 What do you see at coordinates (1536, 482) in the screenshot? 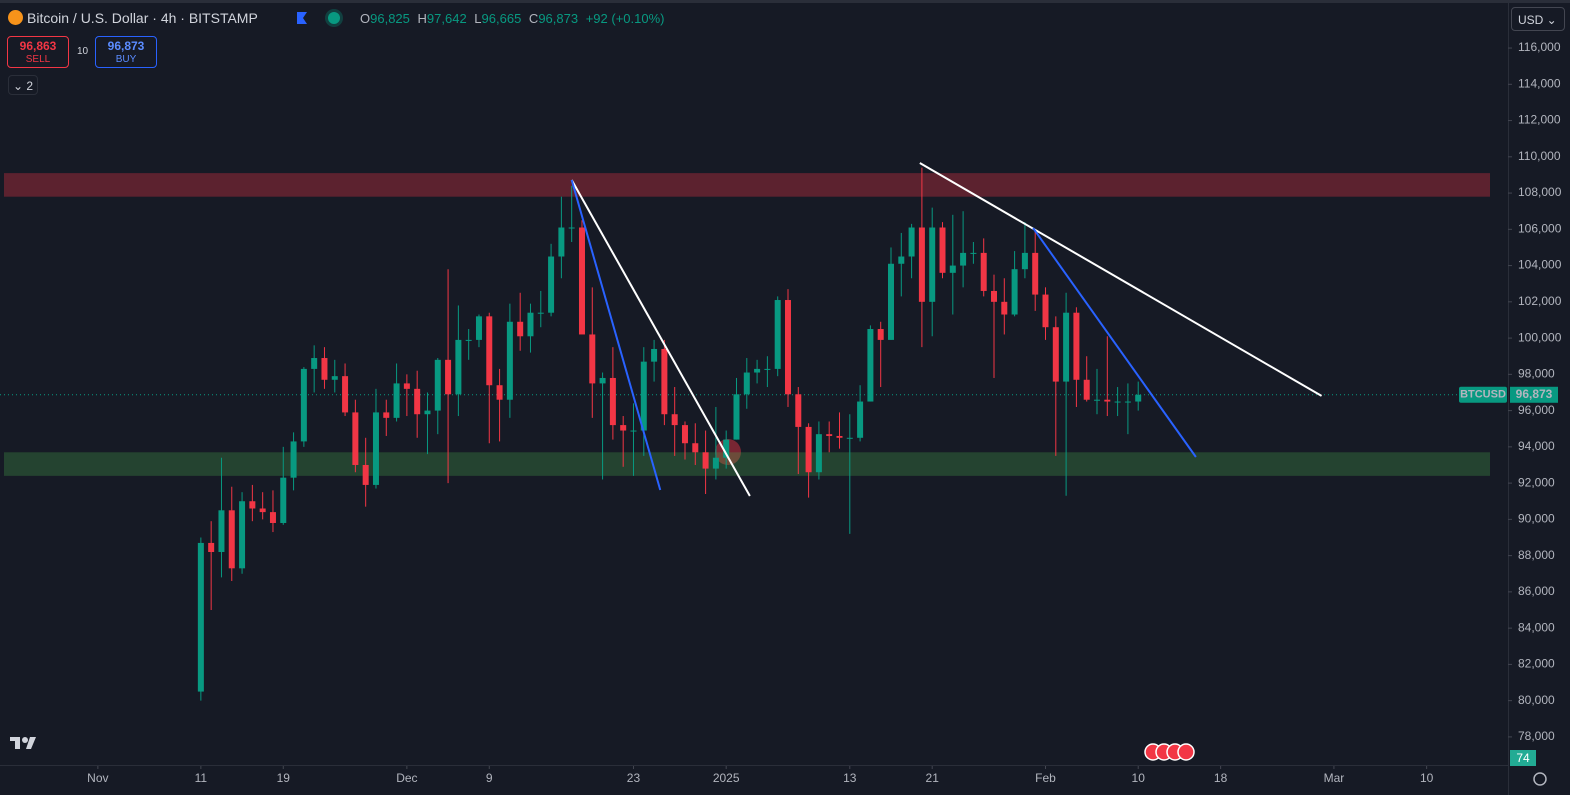
I see `y-tick-label: 92,000` at bounding box center [1536, 482].